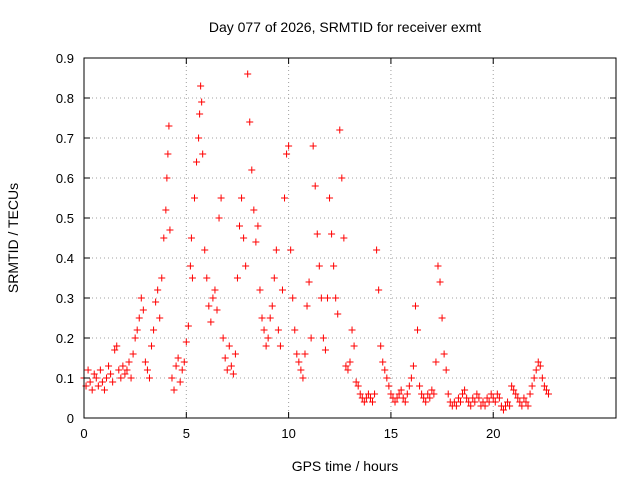  What do you see at coordinates (65, 178) in the screenshot?
I see `y-tick-label: 0.6` at bounding box center [65, 178].